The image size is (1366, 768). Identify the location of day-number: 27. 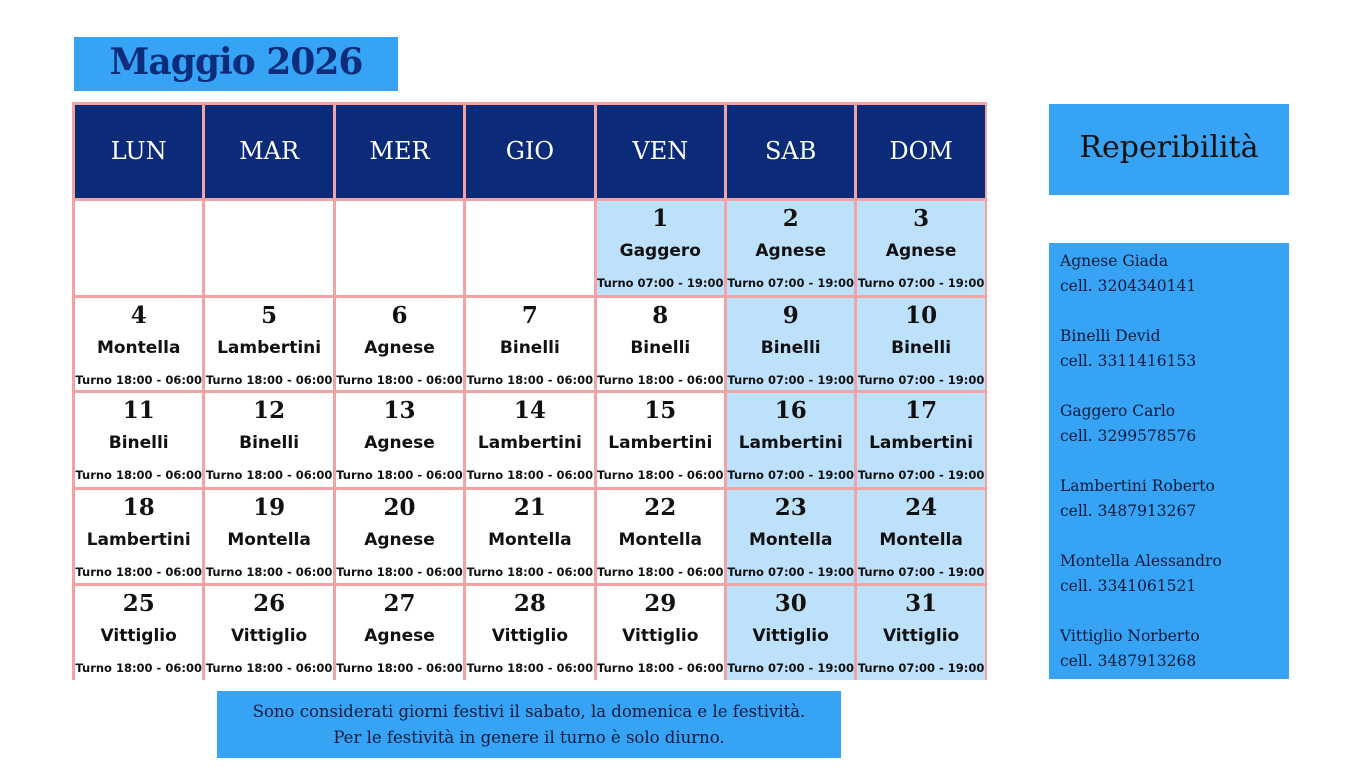
(399, 603).